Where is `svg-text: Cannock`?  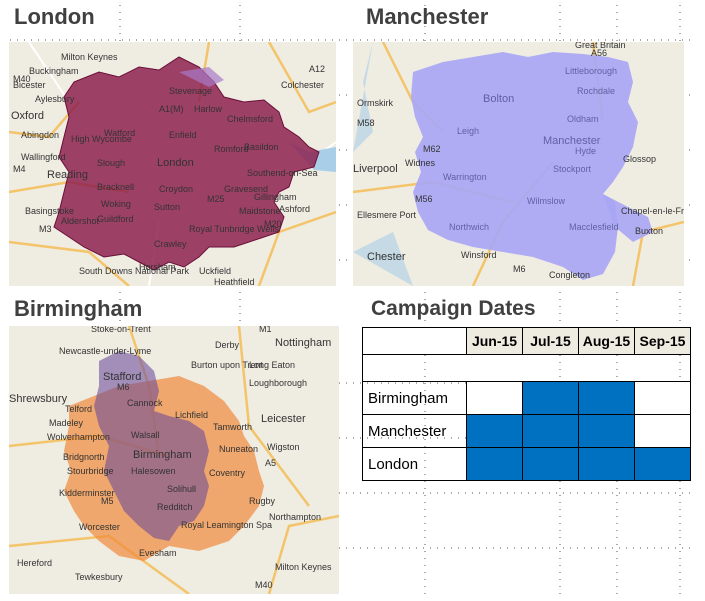
svg-text: Cannock is located at coordinates (145, 403).